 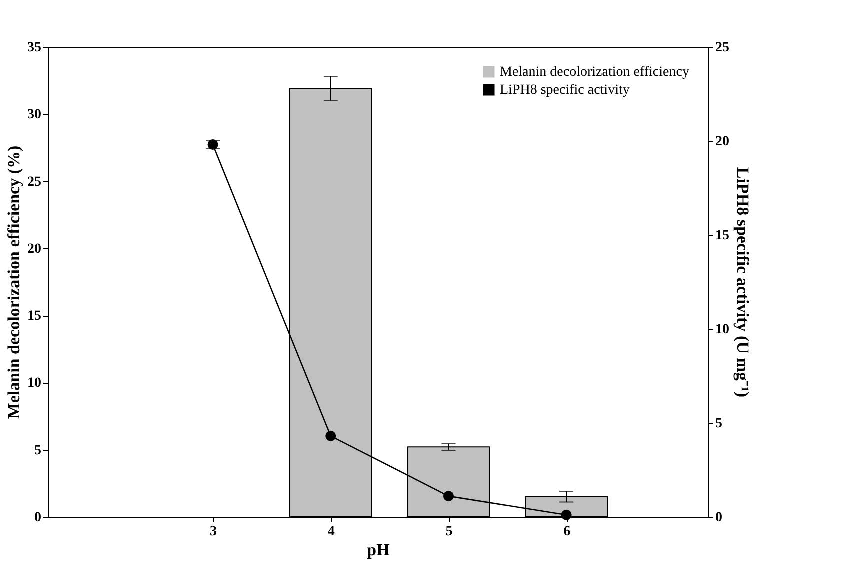 I want to click on x-tick-label: 4, so click(x=331, y=532).